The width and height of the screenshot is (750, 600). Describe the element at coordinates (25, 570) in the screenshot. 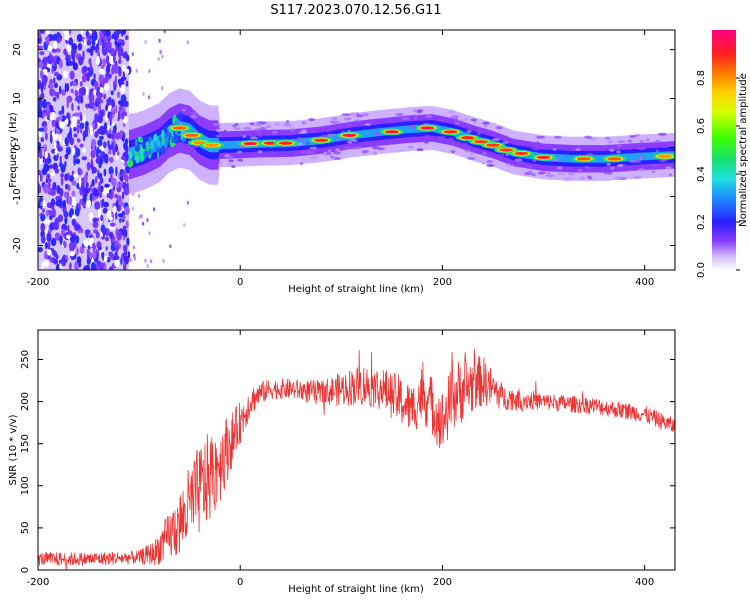

I see `y-tick-label: 0` at that location.